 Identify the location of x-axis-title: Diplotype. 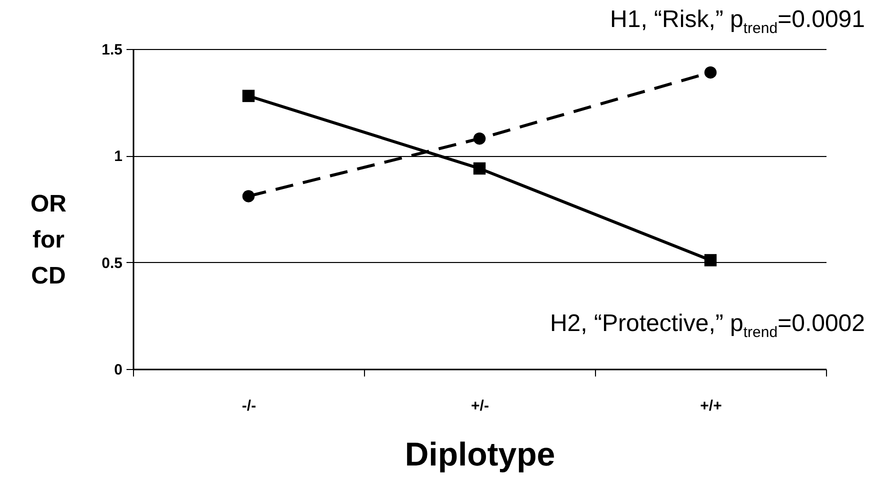
(480, 454).